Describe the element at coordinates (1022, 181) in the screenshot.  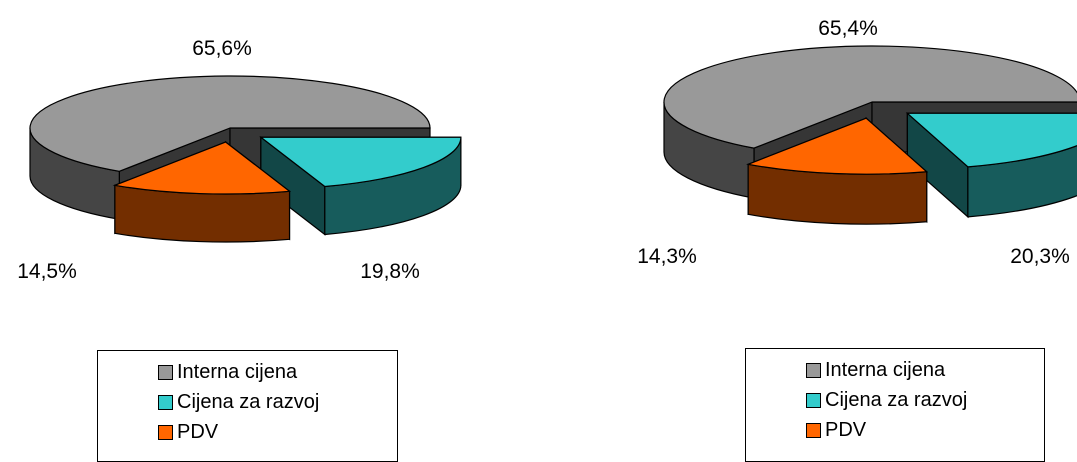
I see `slice-rim-cijena-za-razvoj` at that location.